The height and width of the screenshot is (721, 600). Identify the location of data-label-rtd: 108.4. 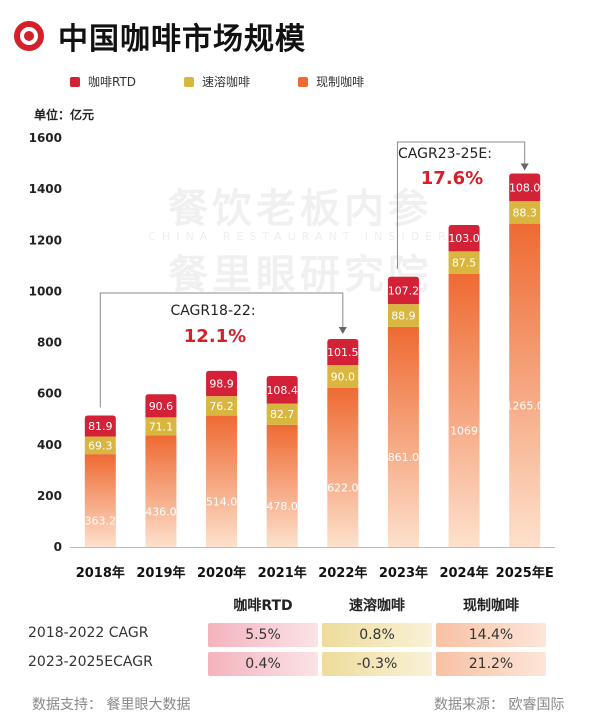
(282, 390).